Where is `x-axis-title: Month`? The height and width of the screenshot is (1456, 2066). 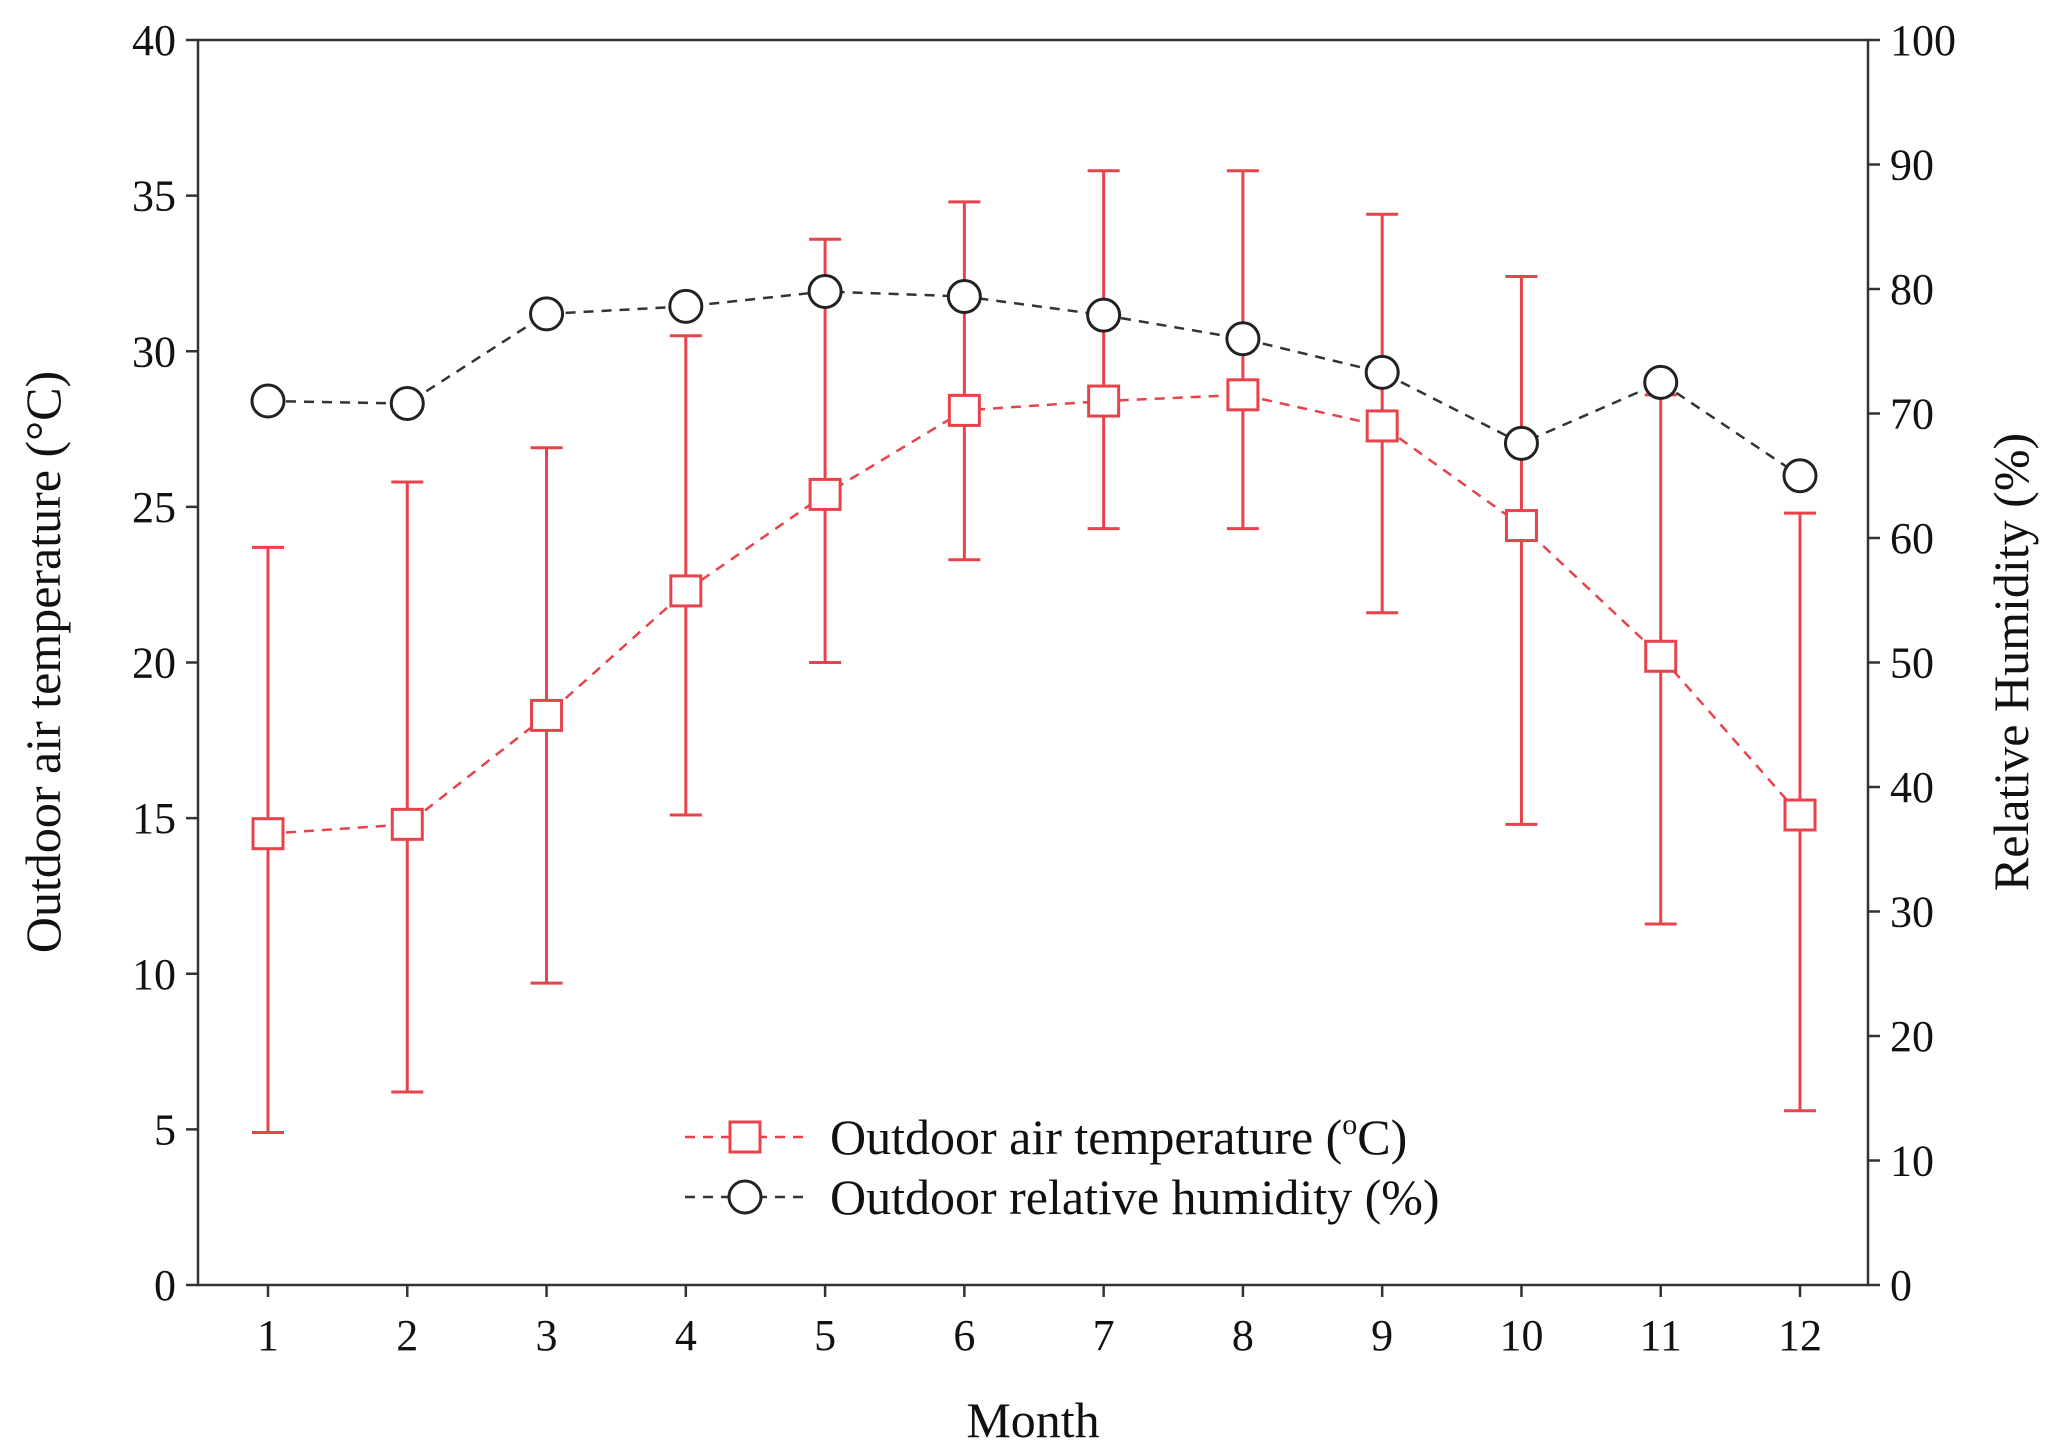
x-axis-title: Month is located at coordinates (1032, 1420).